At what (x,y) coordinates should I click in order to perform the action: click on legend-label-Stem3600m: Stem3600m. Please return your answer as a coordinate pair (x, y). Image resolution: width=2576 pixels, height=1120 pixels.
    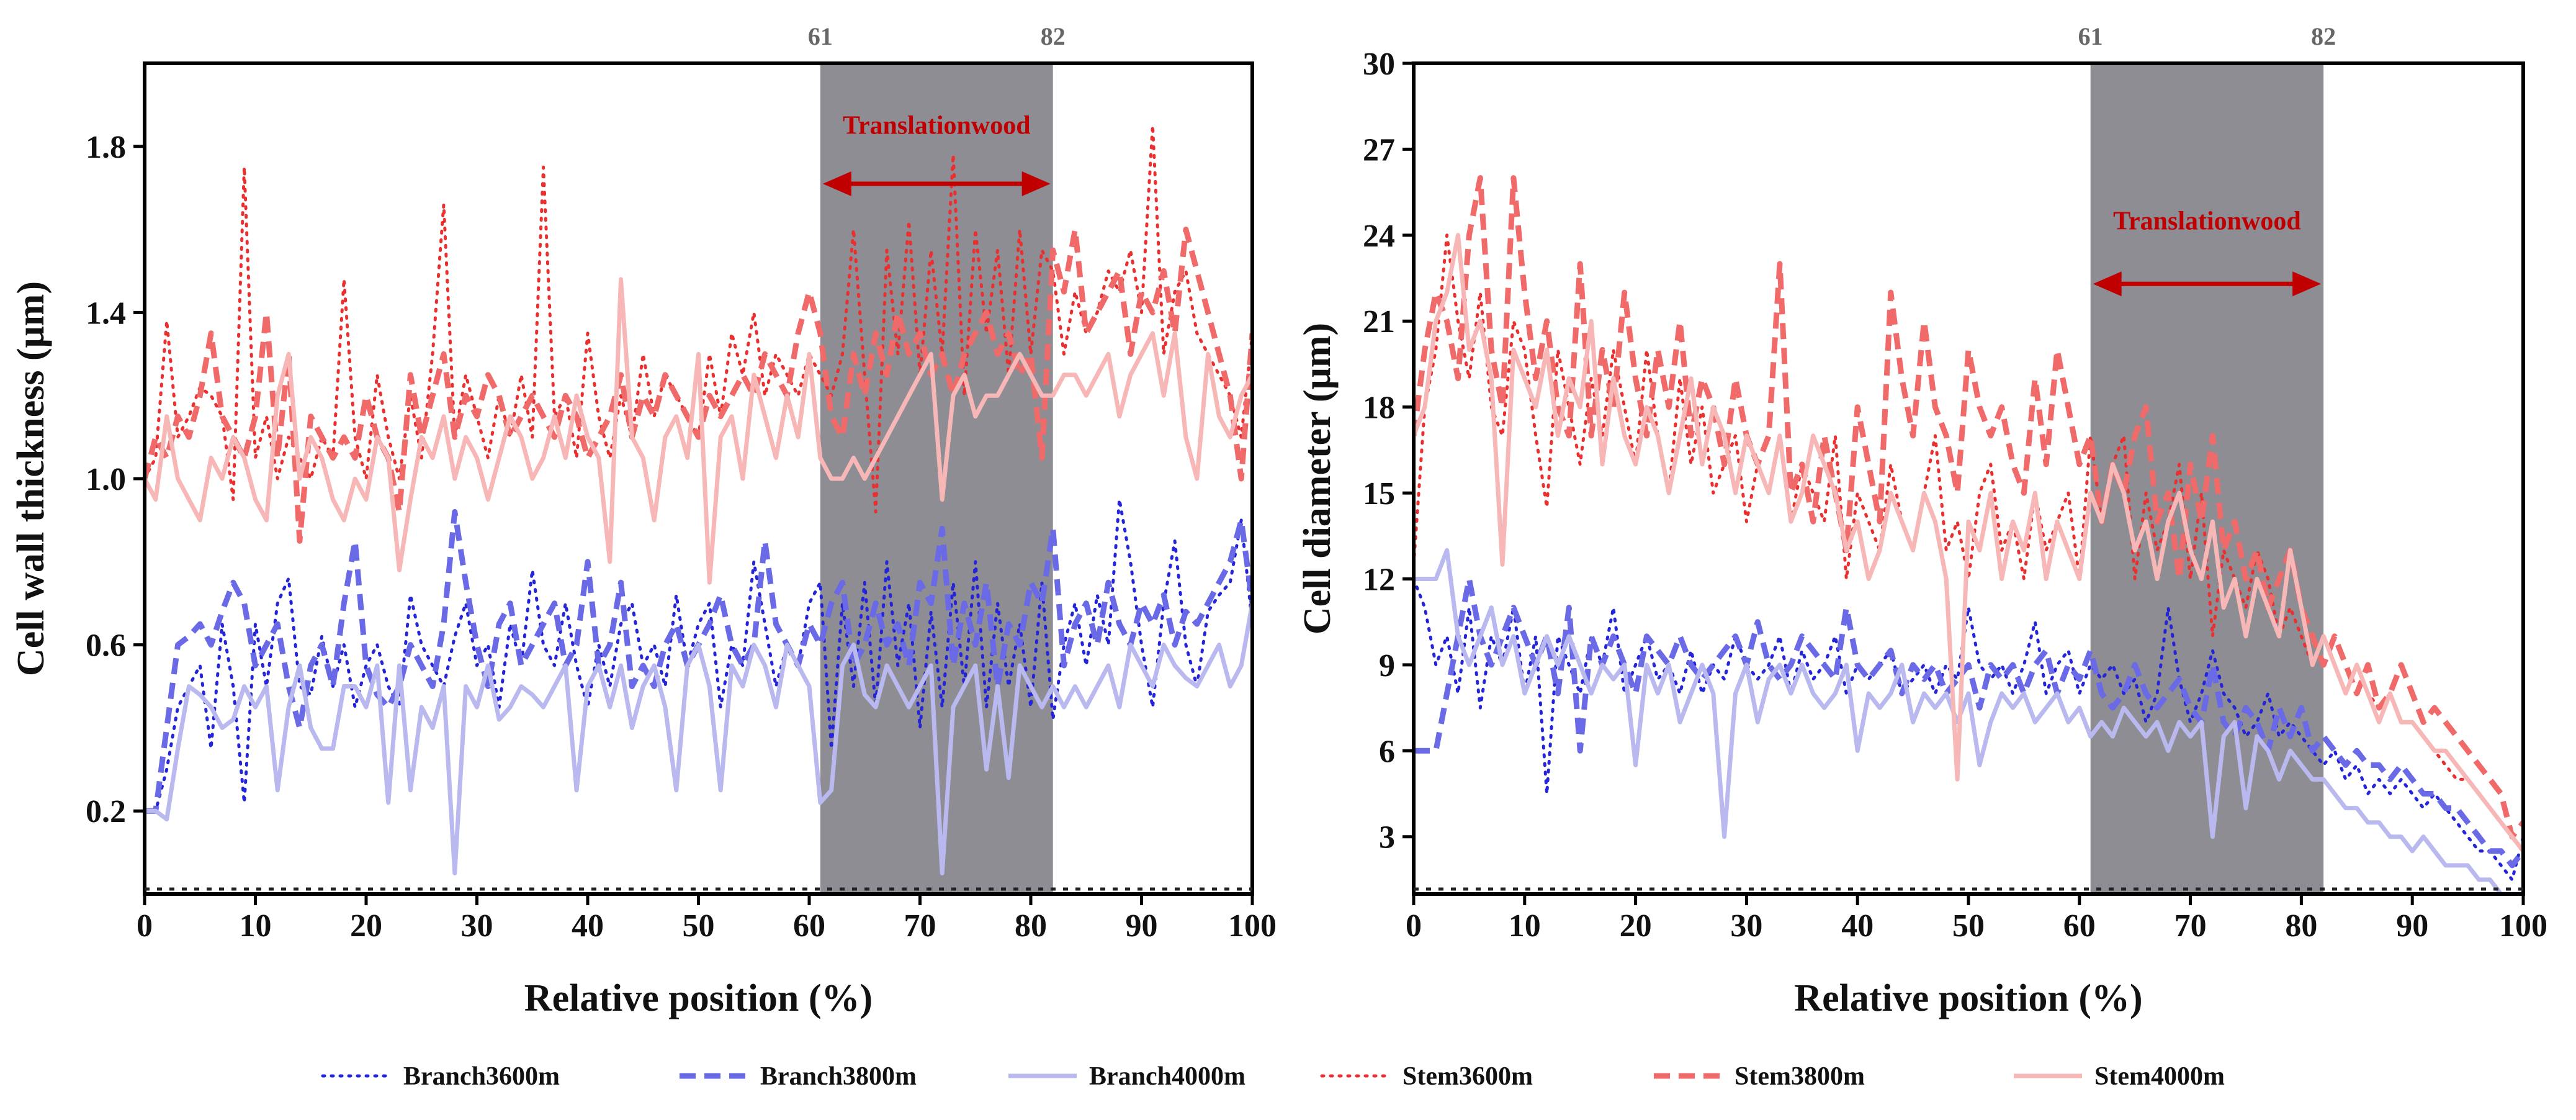
    Looking at the image, I should click on (1467, 1076).